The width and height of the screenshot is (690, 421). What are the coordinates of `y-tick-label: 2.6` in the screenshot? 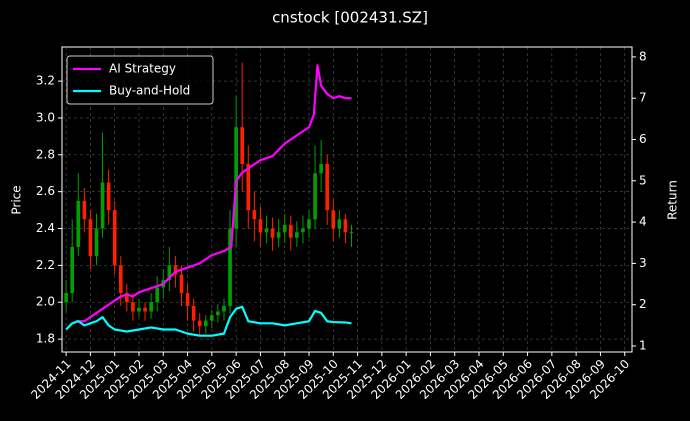 It's located at (45, 191).